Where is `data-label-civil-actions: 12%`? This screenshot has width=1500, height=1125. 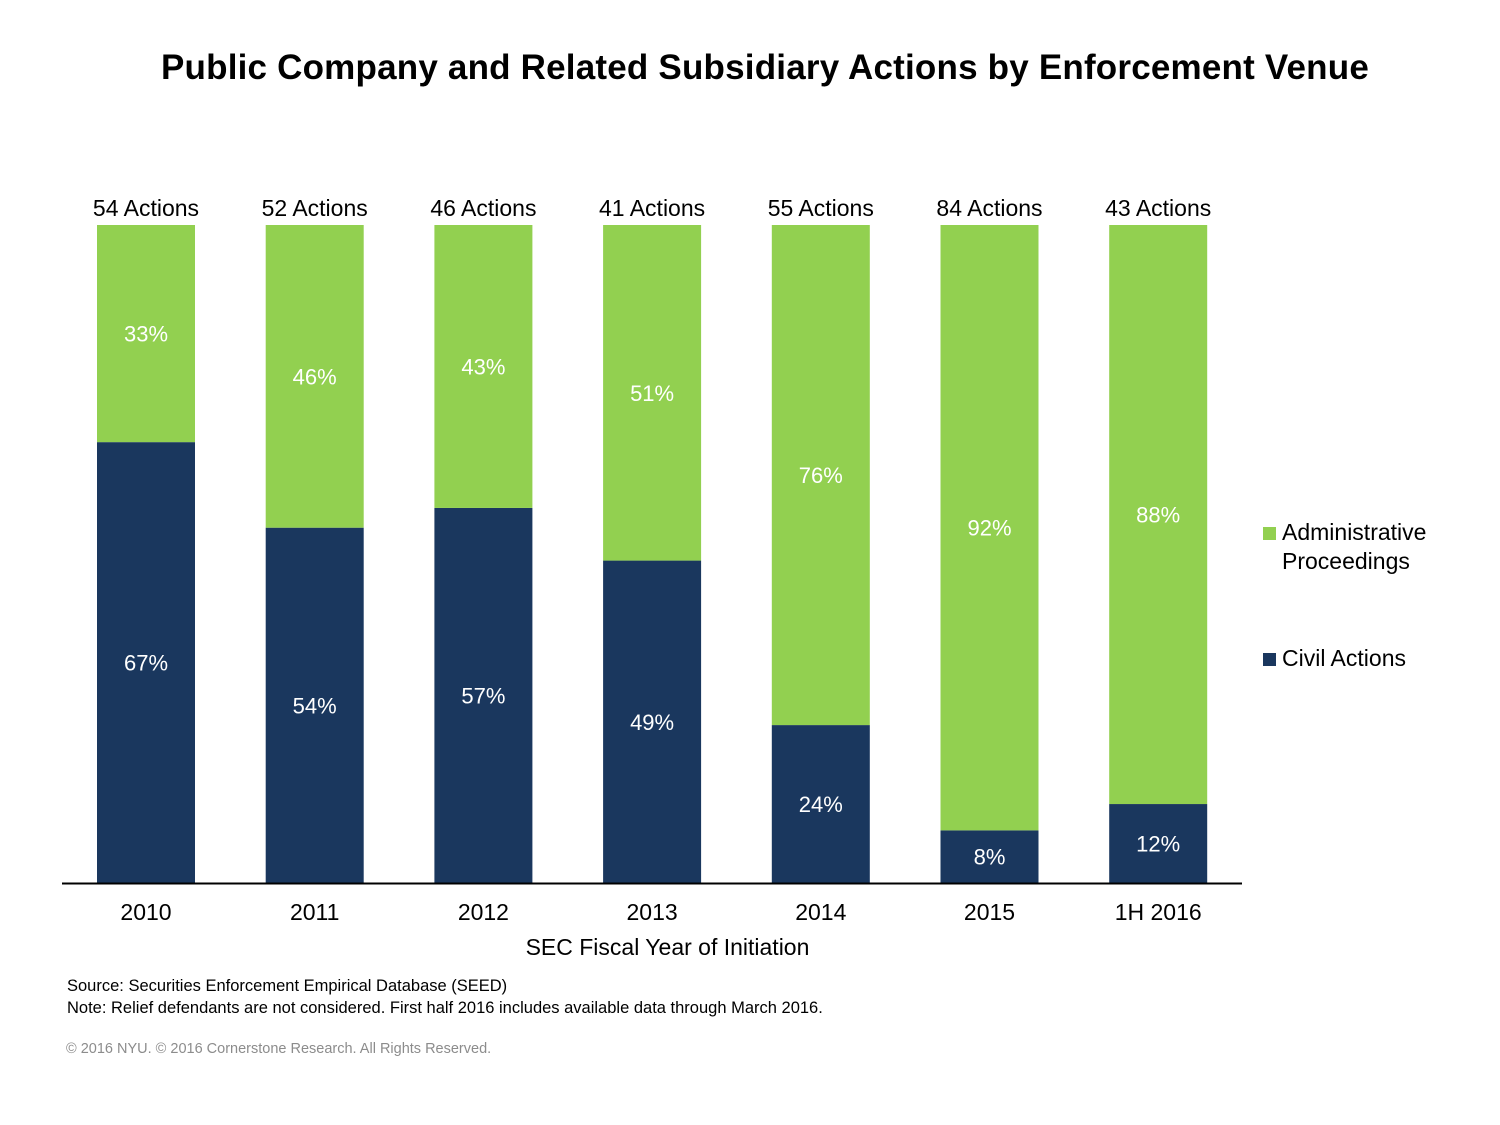
data-label-civil-actions: 12% is located at coordinates (1158, 844).